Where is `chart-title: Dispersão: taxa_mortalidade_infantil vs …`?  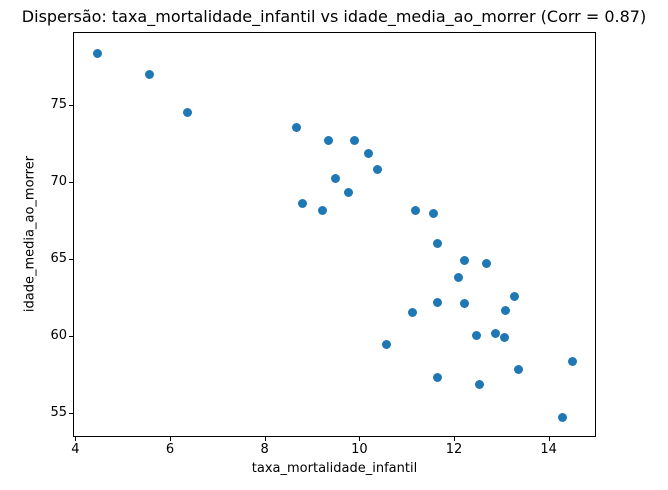
chart-title: Dispersão: taxa_mortalidade_infantil vs … is located at coordinates (334, 16).